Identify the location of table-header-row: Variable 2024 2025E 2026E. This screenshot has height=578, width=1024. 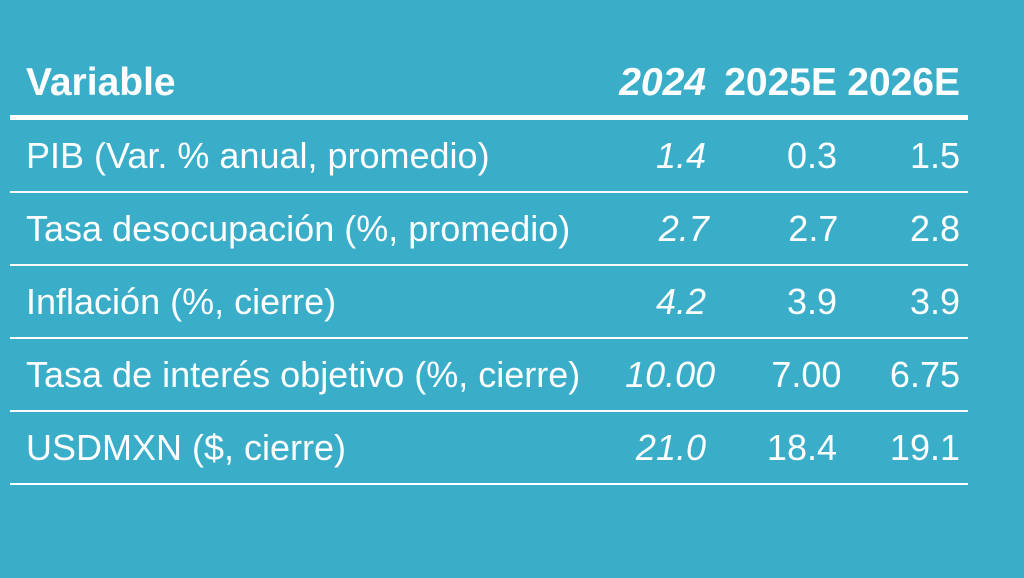
(489, 85).